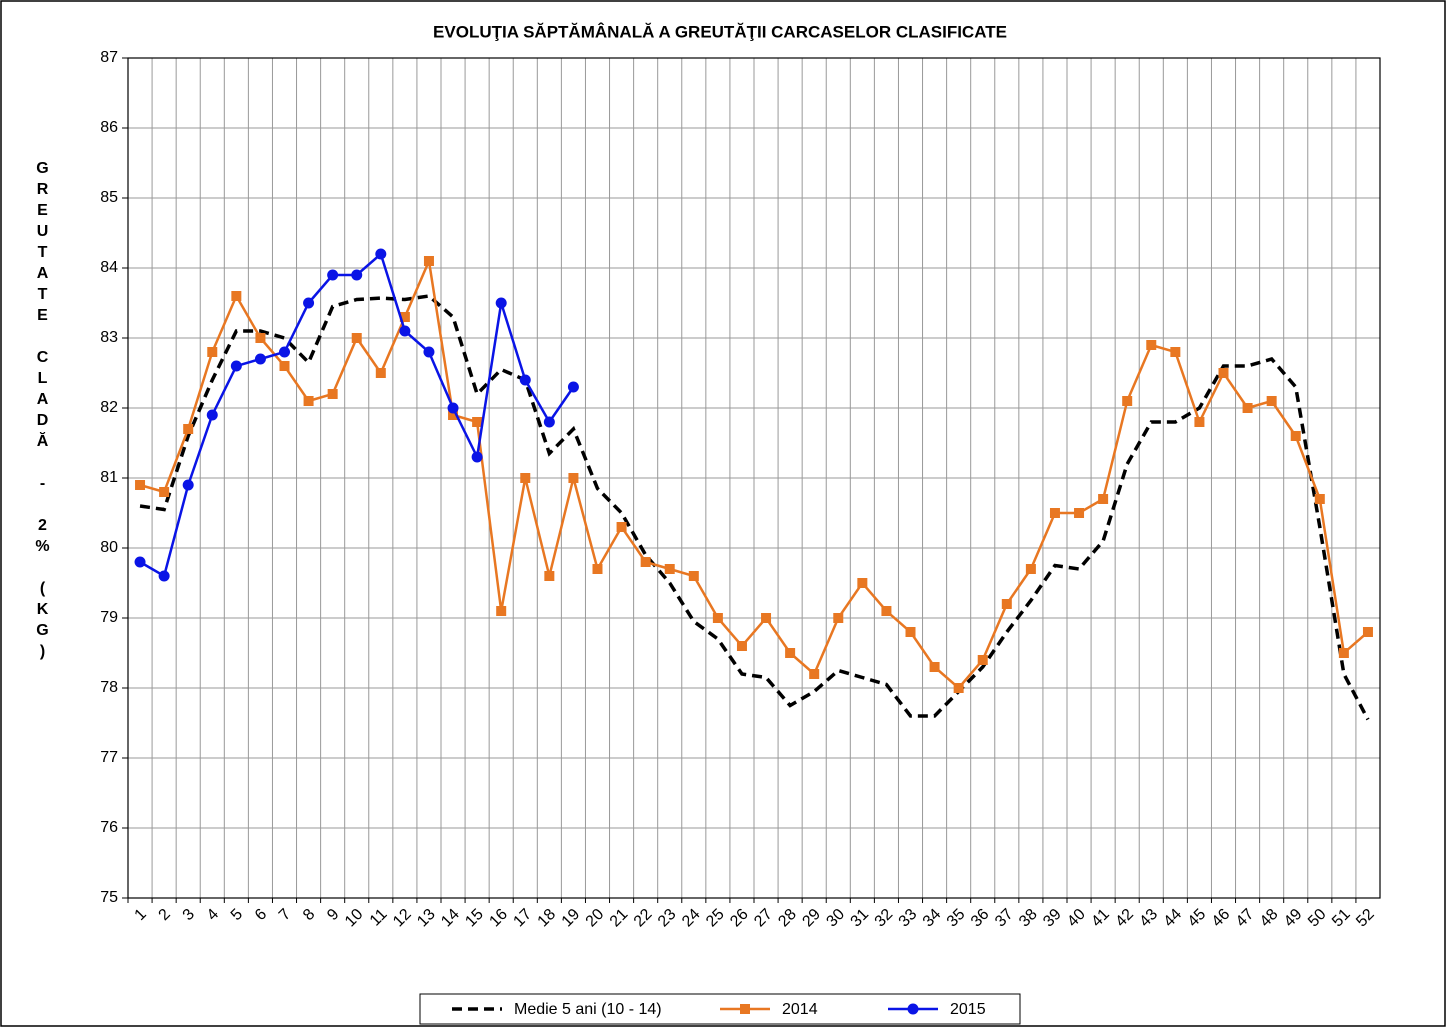 This screenshot has width=1448, height=1028. What do you see at coordinates (1317, 918) in the screenshot?
I see `x-tick-label: 50` at bounding box center [1317, 918].